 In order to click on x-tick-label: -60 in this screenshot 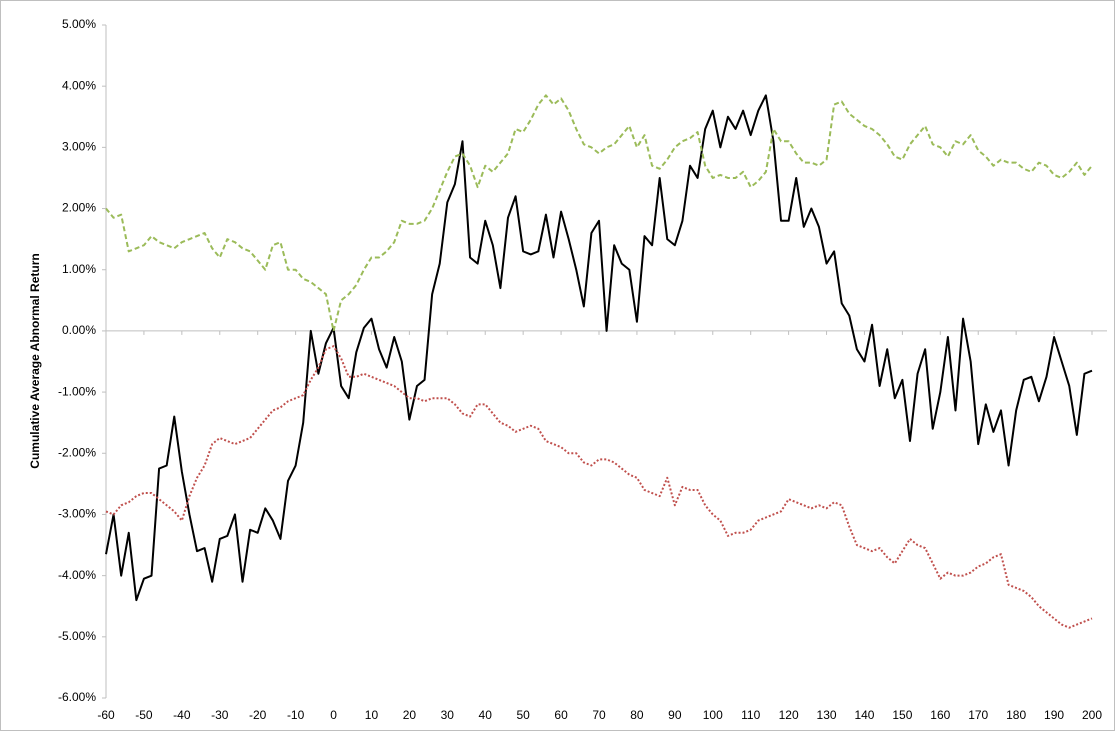, I will do `click(106, 715)`.